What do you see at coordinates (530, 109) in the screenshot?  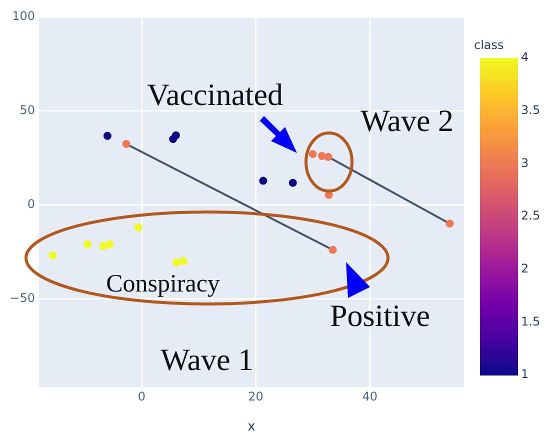 I see `color-bar-label: 3.5` at bounding box center [530, 109].